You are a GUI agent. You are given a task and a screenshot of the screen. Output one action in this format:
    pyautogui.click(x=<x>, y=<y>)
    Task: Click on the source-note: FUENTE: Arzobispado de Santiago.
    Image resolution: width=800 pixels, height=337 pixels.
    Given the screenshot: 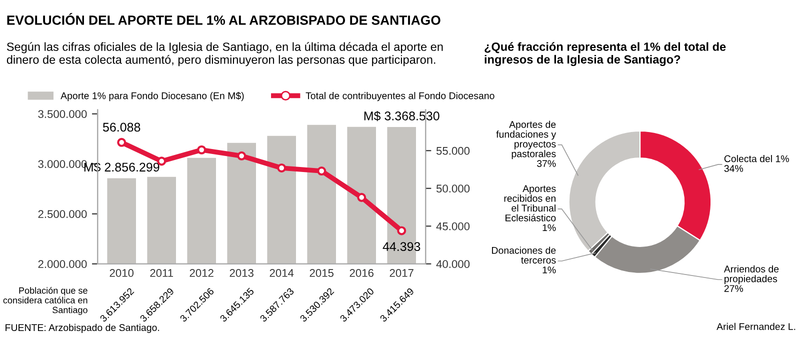 What is the action you would take?
    pyautogui.click(x=83, y=328)
    